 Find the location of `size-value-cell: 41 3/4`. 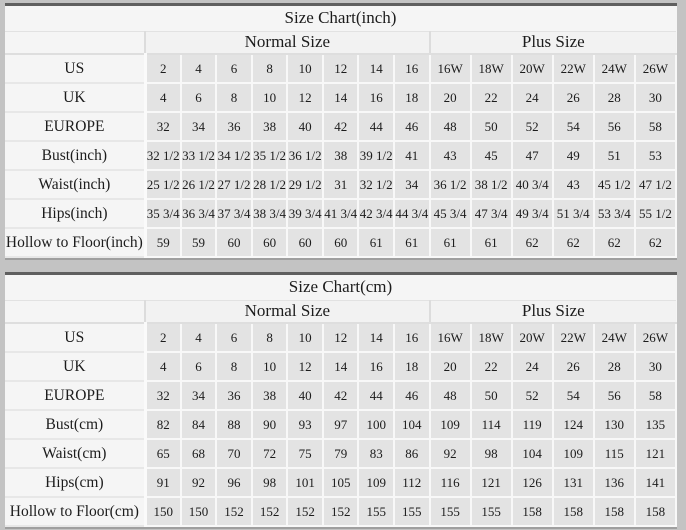

size-value-cell: 41 3/4 is located at coordinates (340, 213).